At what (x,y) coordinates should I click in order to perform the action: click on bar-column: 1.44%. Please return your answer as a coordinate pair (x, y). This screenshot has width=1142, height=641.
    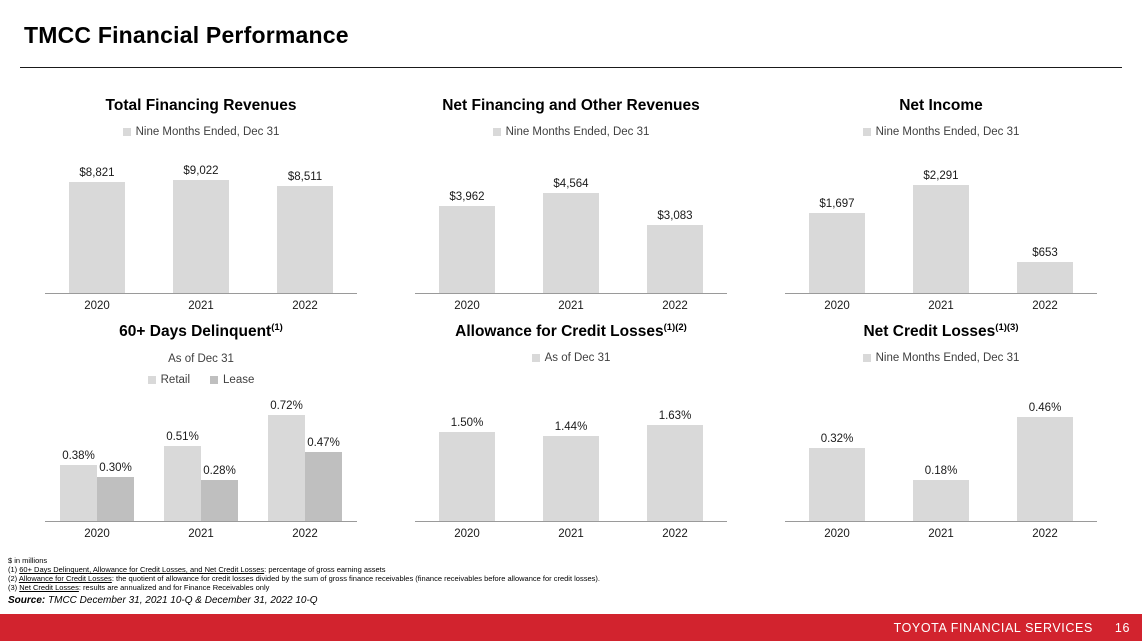
    Looking at the image, I should click on (571, 471).